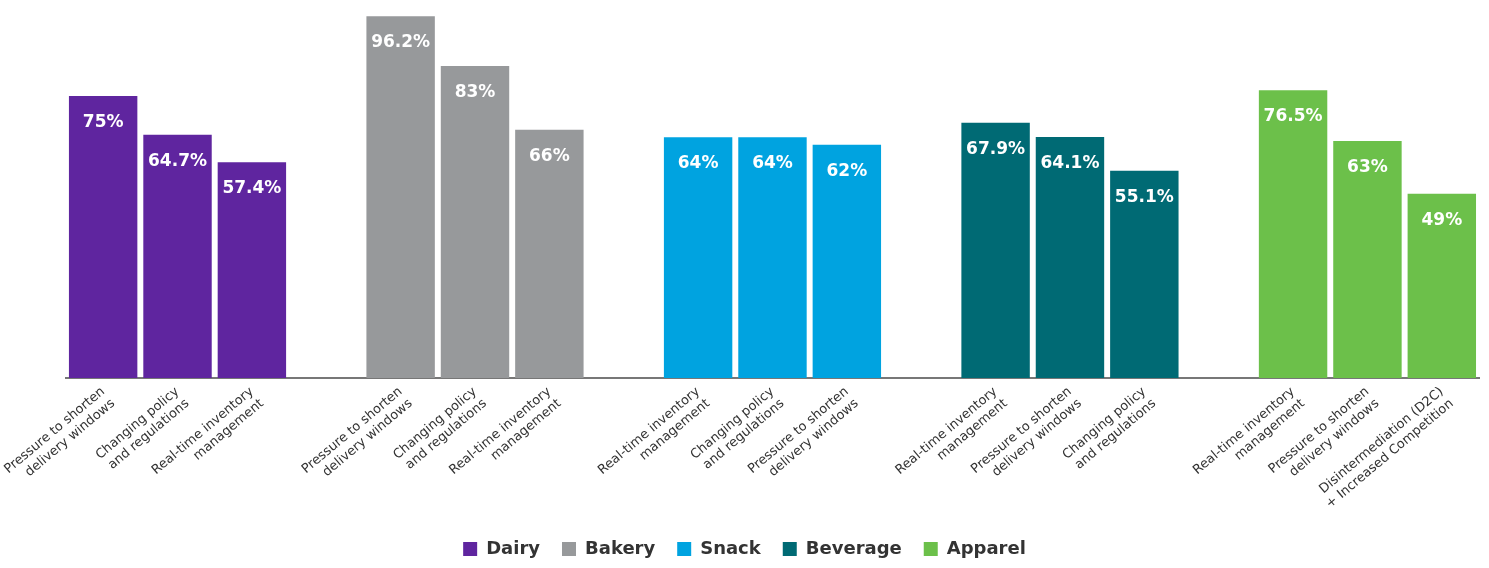  Describe the element at coordinates (178, 159) in the screenshot. I see `data-label: 64.7%` at that location.